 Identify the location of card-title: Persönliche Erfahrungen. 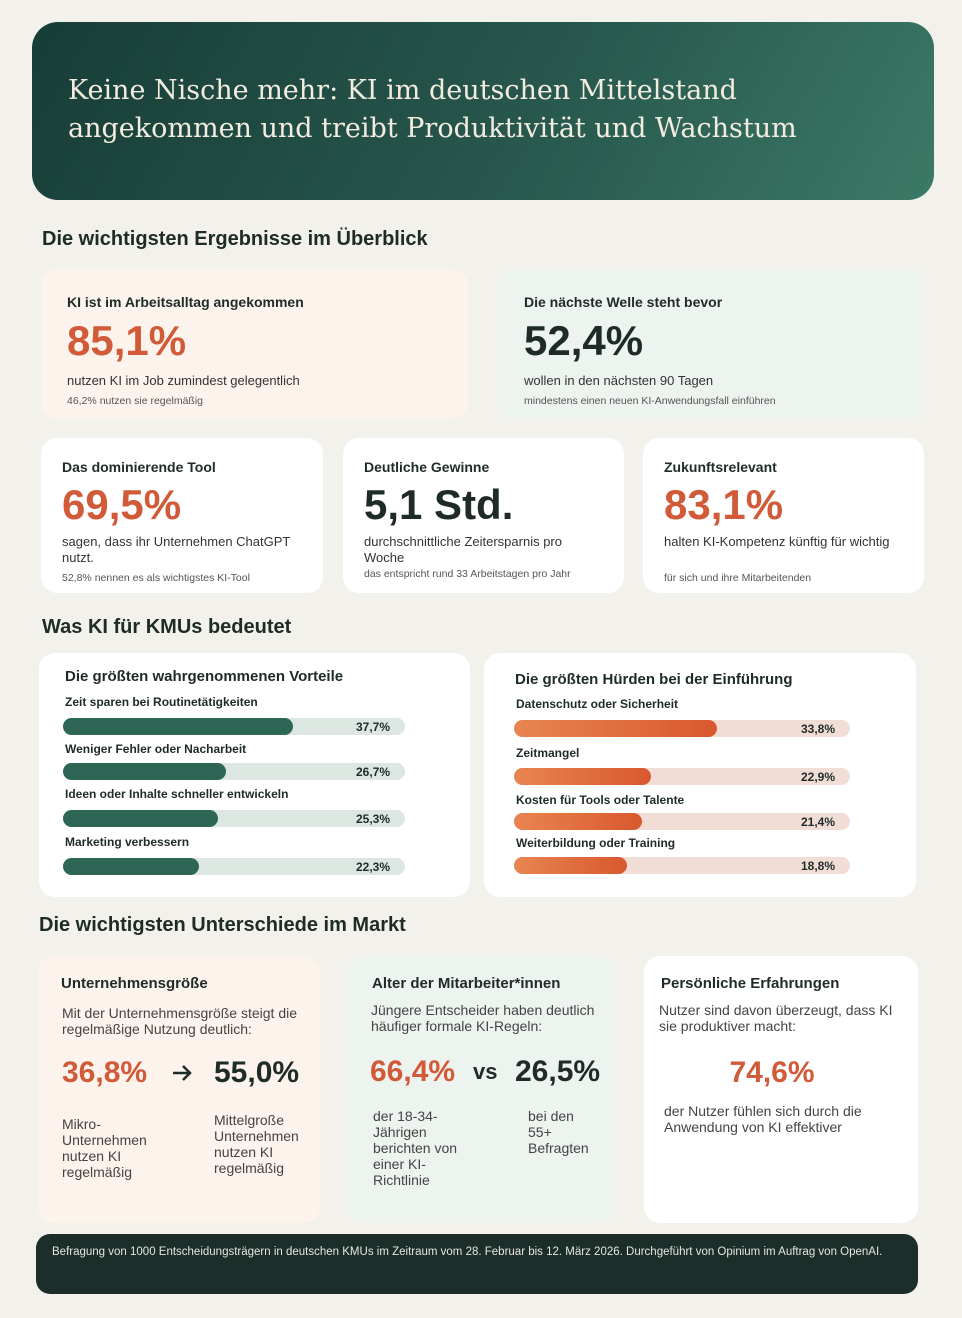
(750, 983).